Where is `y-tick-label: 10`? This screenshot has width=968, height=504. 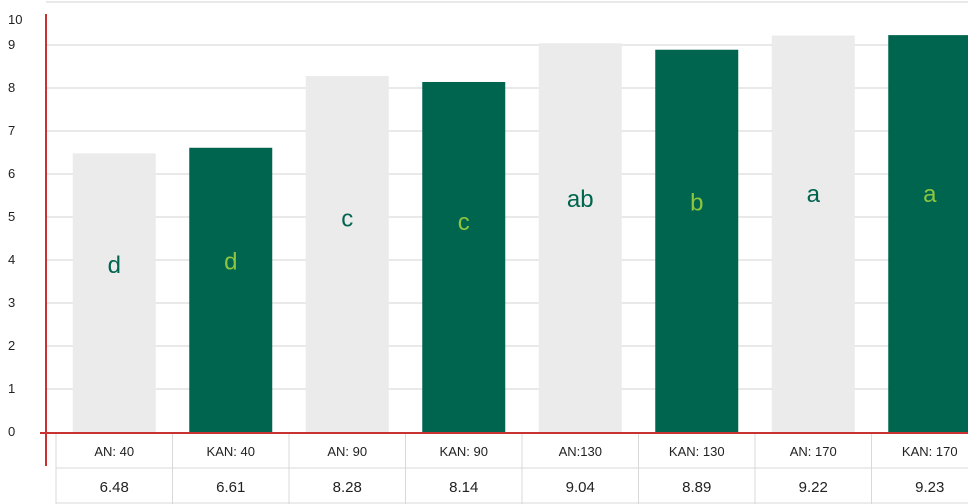
y-tick-label: 10 is located at coordinates (15, 19).